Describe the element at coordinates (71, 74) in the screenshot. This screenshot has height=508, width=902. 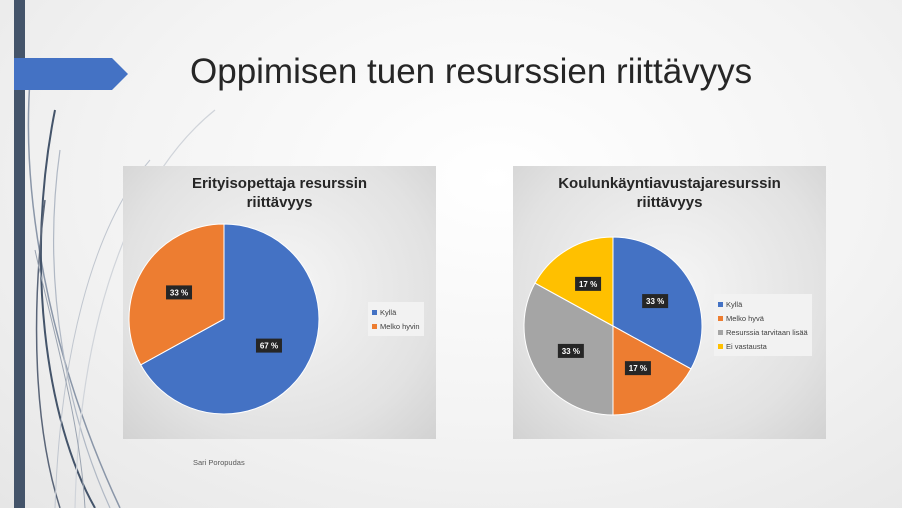
I see `title-arrow-shape` at that location.